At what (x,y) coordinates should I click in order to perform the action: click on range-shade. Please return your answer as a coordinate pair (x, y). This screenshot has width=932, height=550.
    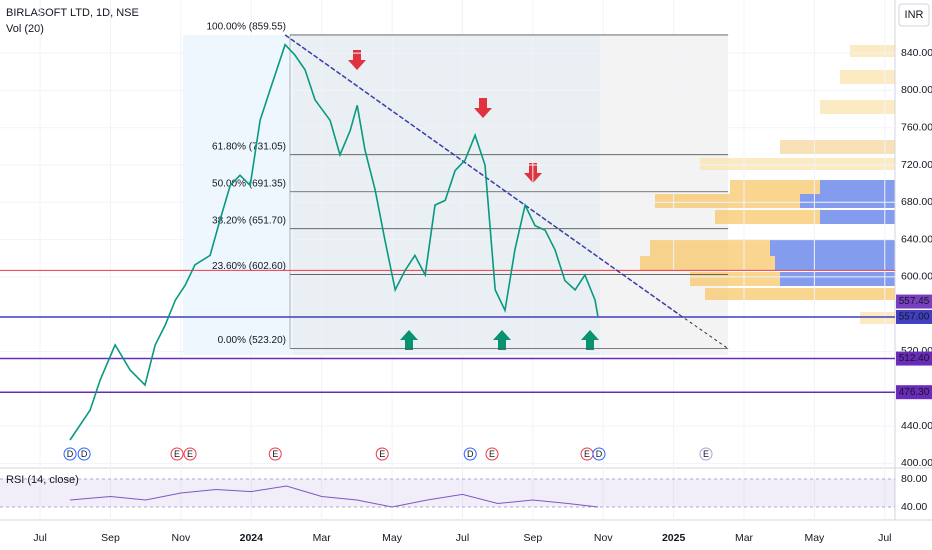
    Looking at the image, I should click on (238, 195).